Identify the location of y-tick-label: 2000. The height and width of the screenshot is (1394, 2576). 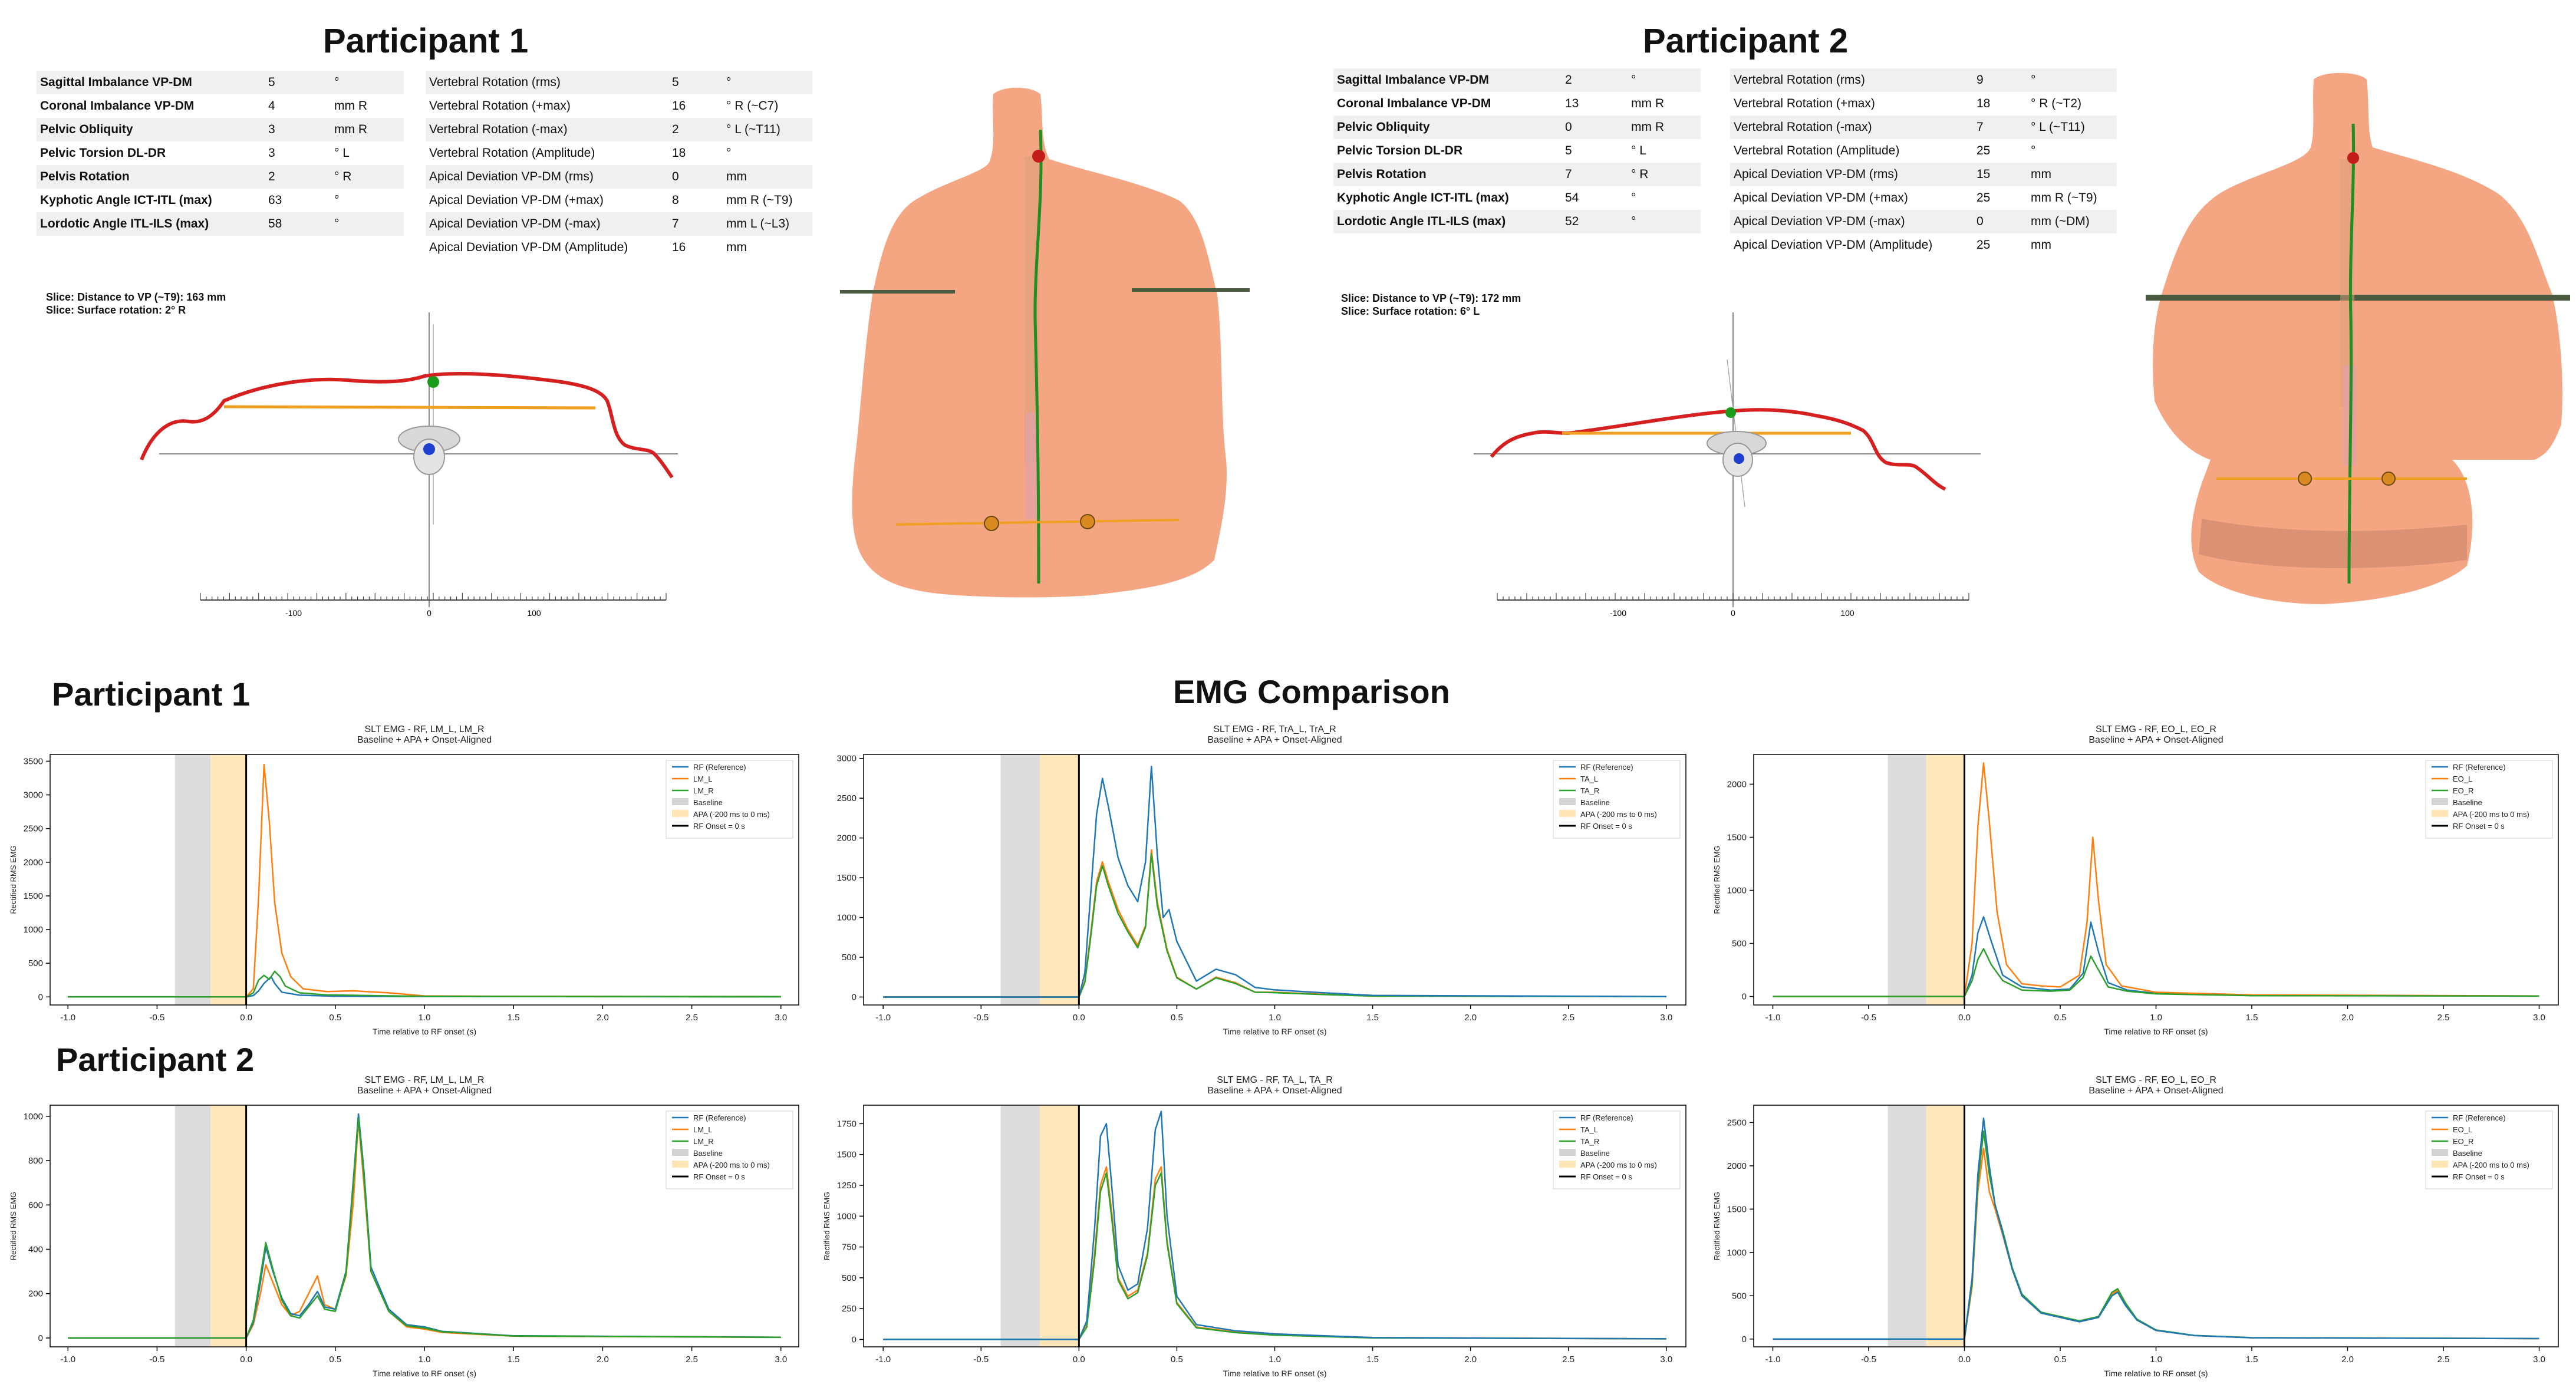
(33, 863).